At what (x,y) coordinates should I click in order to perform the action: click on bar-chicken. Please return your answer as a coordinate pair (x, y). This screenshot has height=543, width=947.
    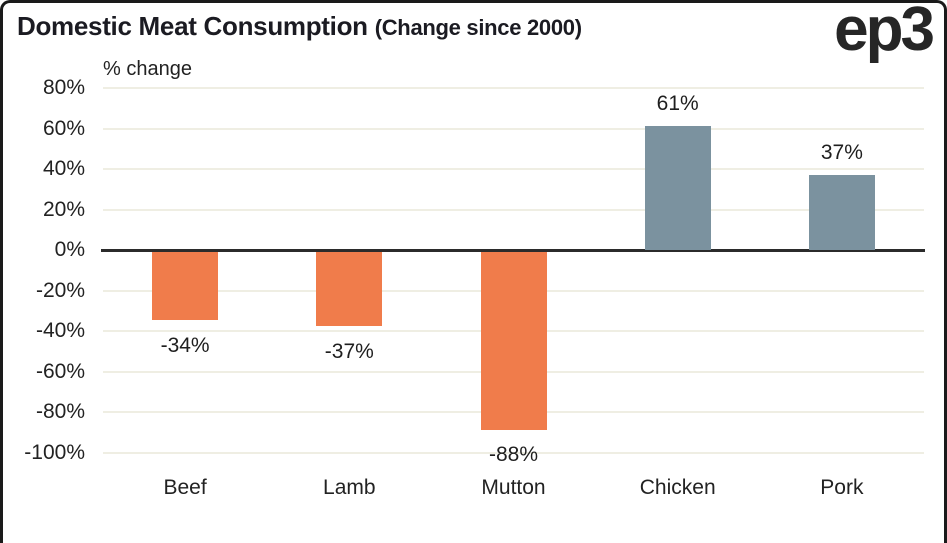
    Looking at the image, I should click on (677, 188).